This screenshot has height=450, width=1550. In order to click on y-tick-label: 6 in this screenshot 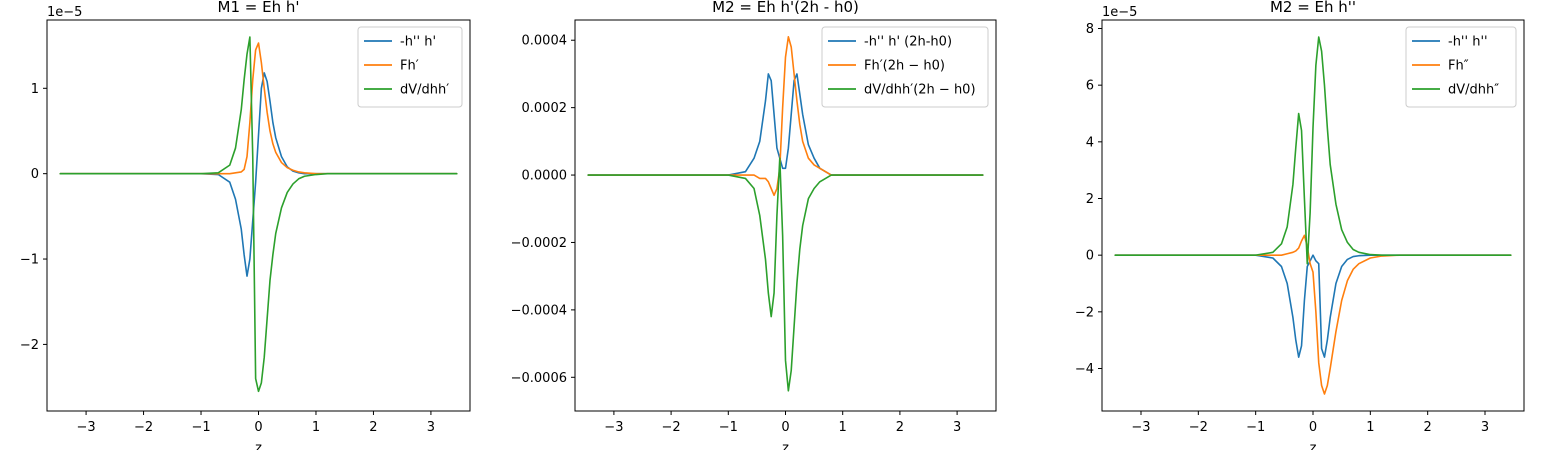, I will do `click(1090, 86)`.